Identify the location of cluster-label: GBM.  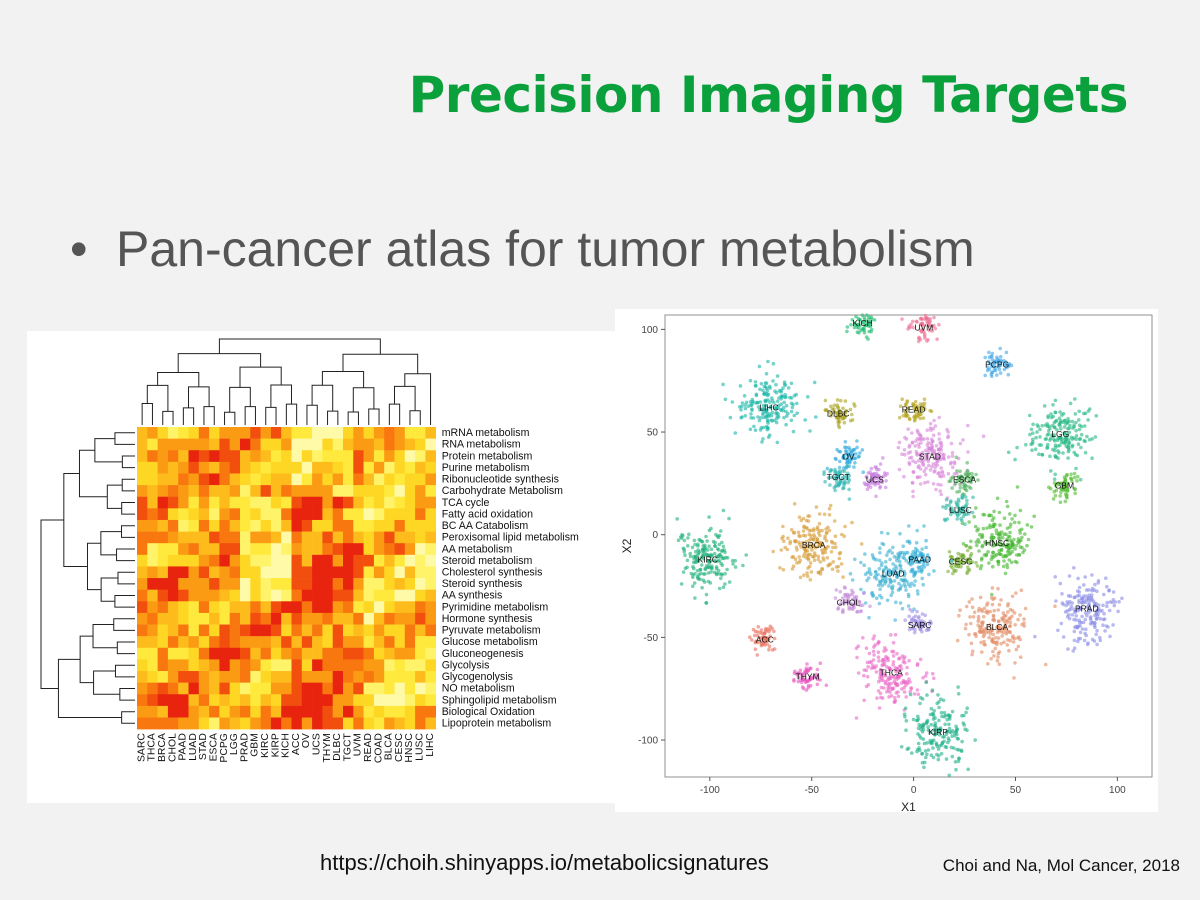
(1064, 485).